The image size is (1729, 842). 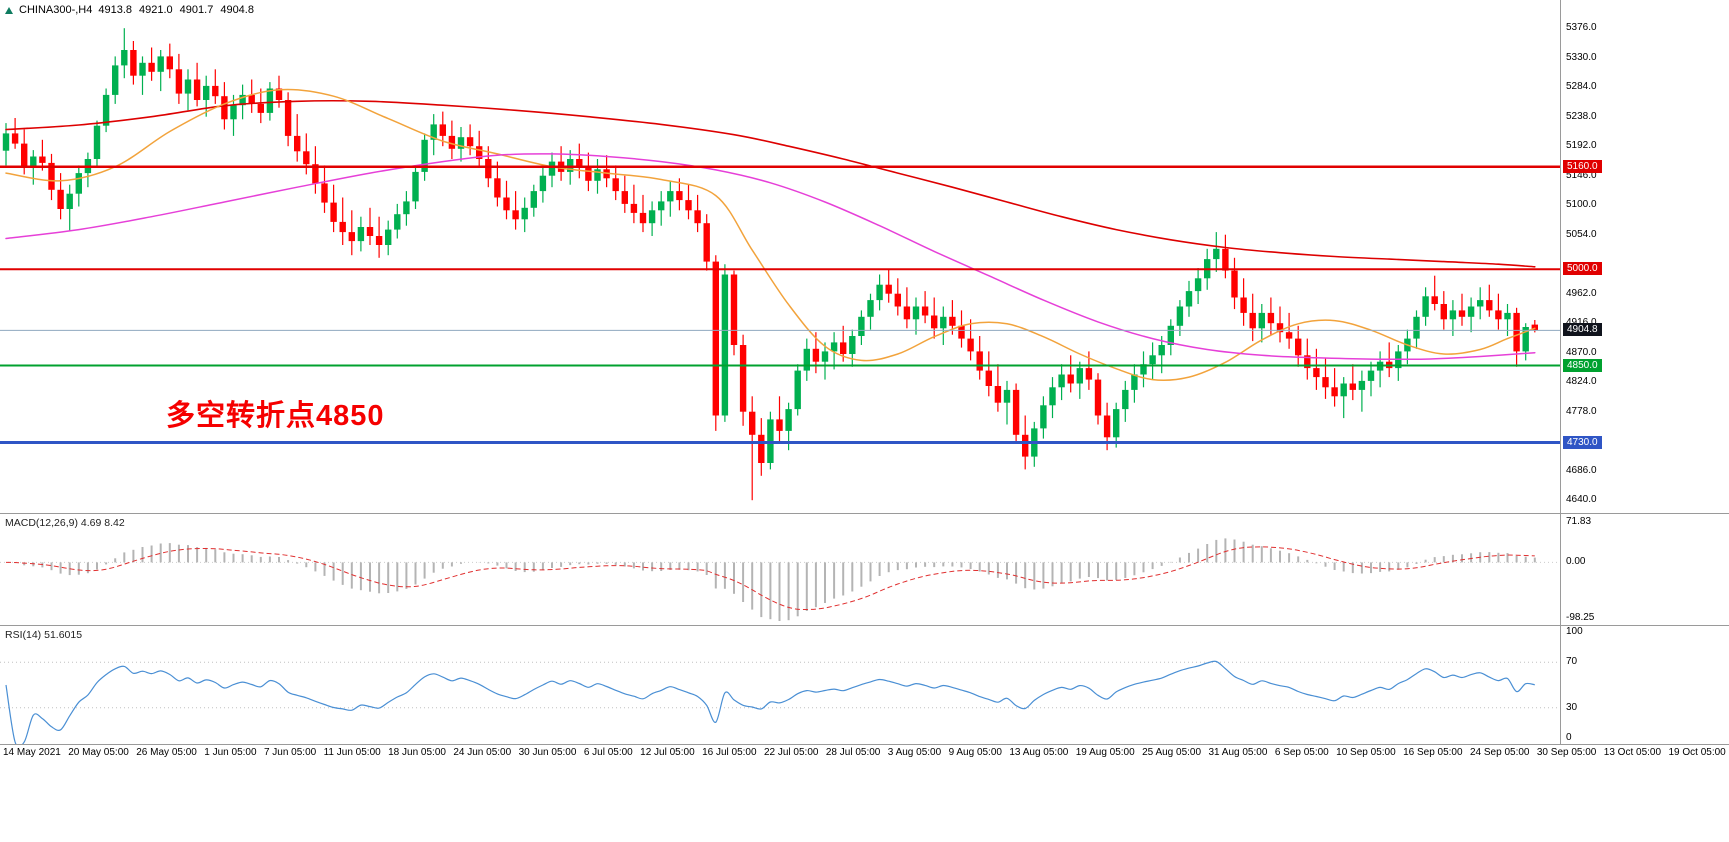 I want to click on time-tick-label: 30 Jun 05:00, so click(x=547, y=752).